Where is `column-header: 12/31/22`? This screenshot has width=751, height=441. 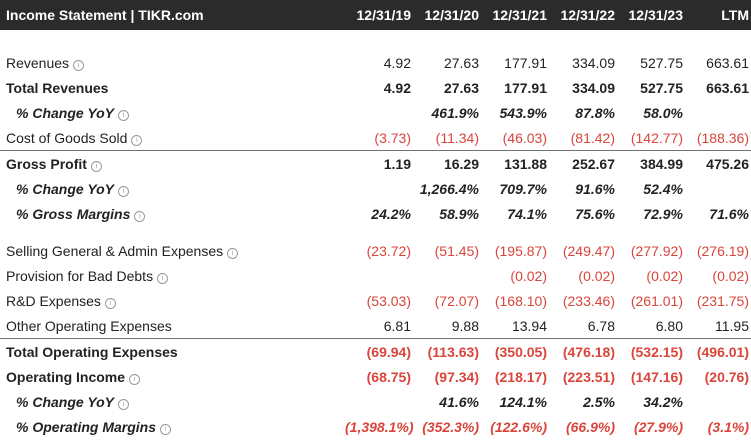
column-header: 12/31/22 is located at coordinates (588, 15).